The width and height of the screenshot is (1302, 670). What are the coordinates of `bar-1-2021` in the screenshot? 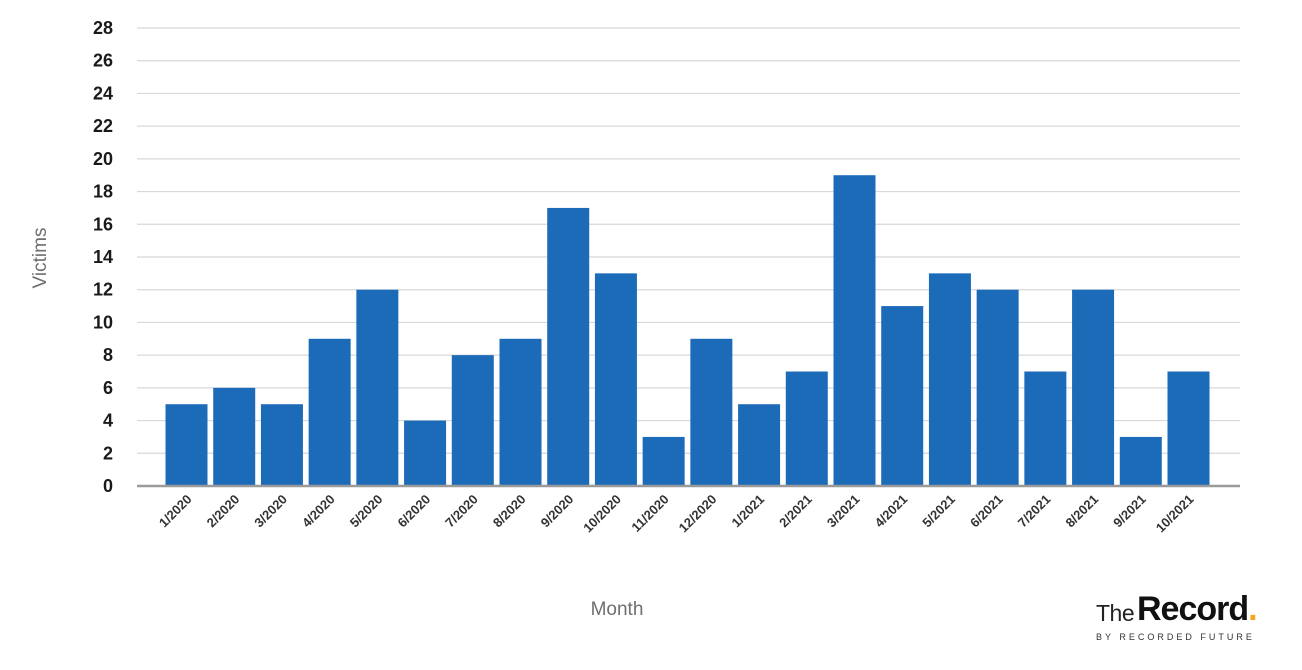 It's located at (759, 445).